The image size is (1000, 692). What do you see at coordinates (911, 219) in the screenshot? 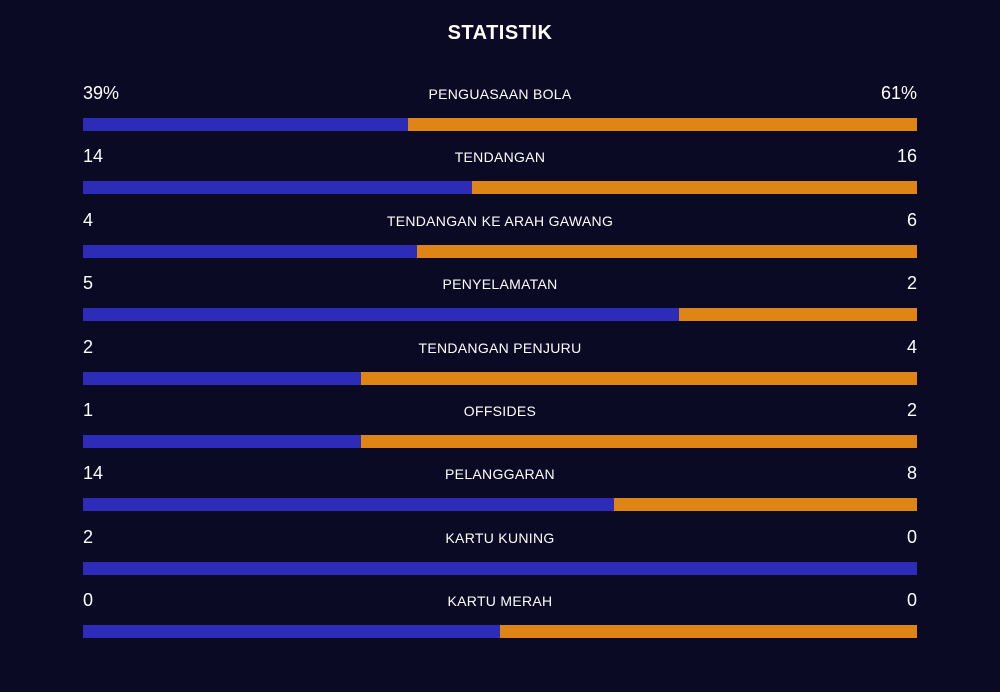
I see `away-value: 6` at bounding box center [911, 219].